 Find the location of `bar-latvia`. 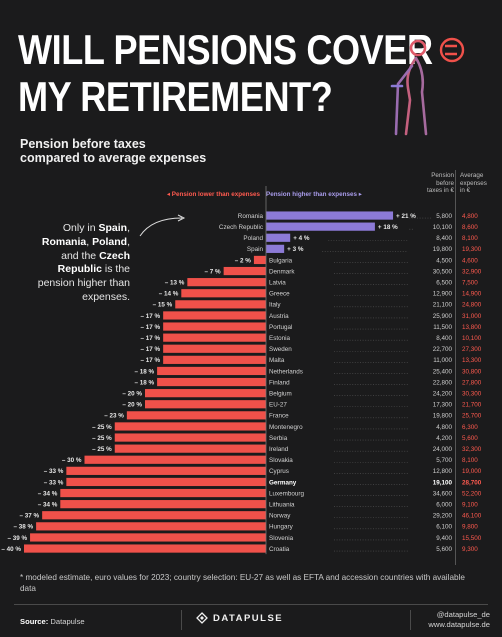

bar-latvia is located at coordinates (226, 282).